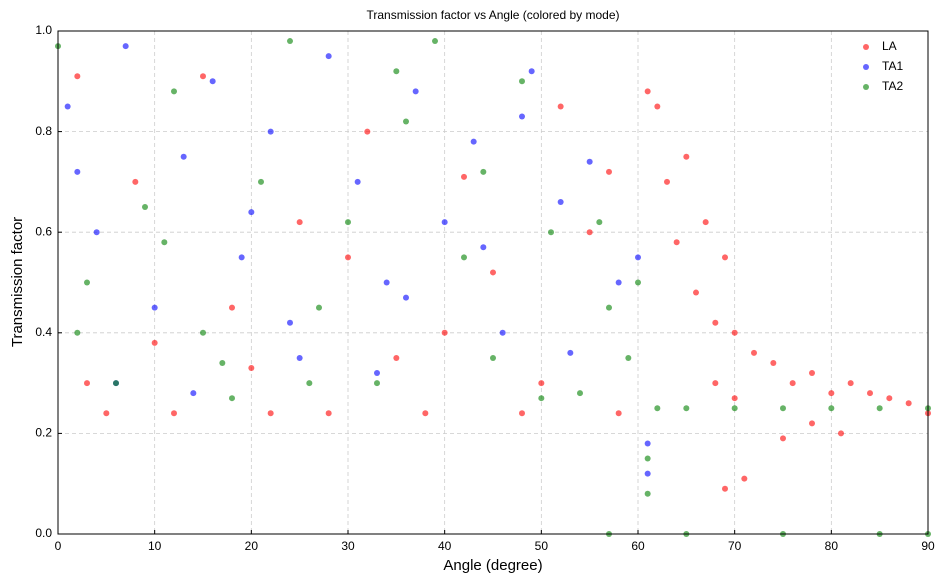  What do you see at coordinates (542, 546) in the screenshot?
I see `x-tick-label: 50` at bounding box center [542, 546].